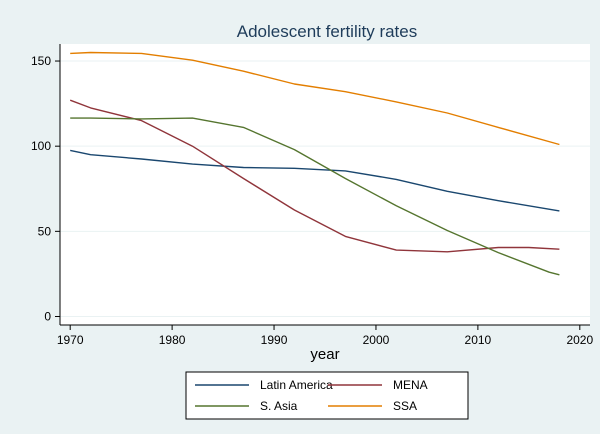  I want to click on legend: Latin America MENA S. Asia SSA, so click(327, 395).